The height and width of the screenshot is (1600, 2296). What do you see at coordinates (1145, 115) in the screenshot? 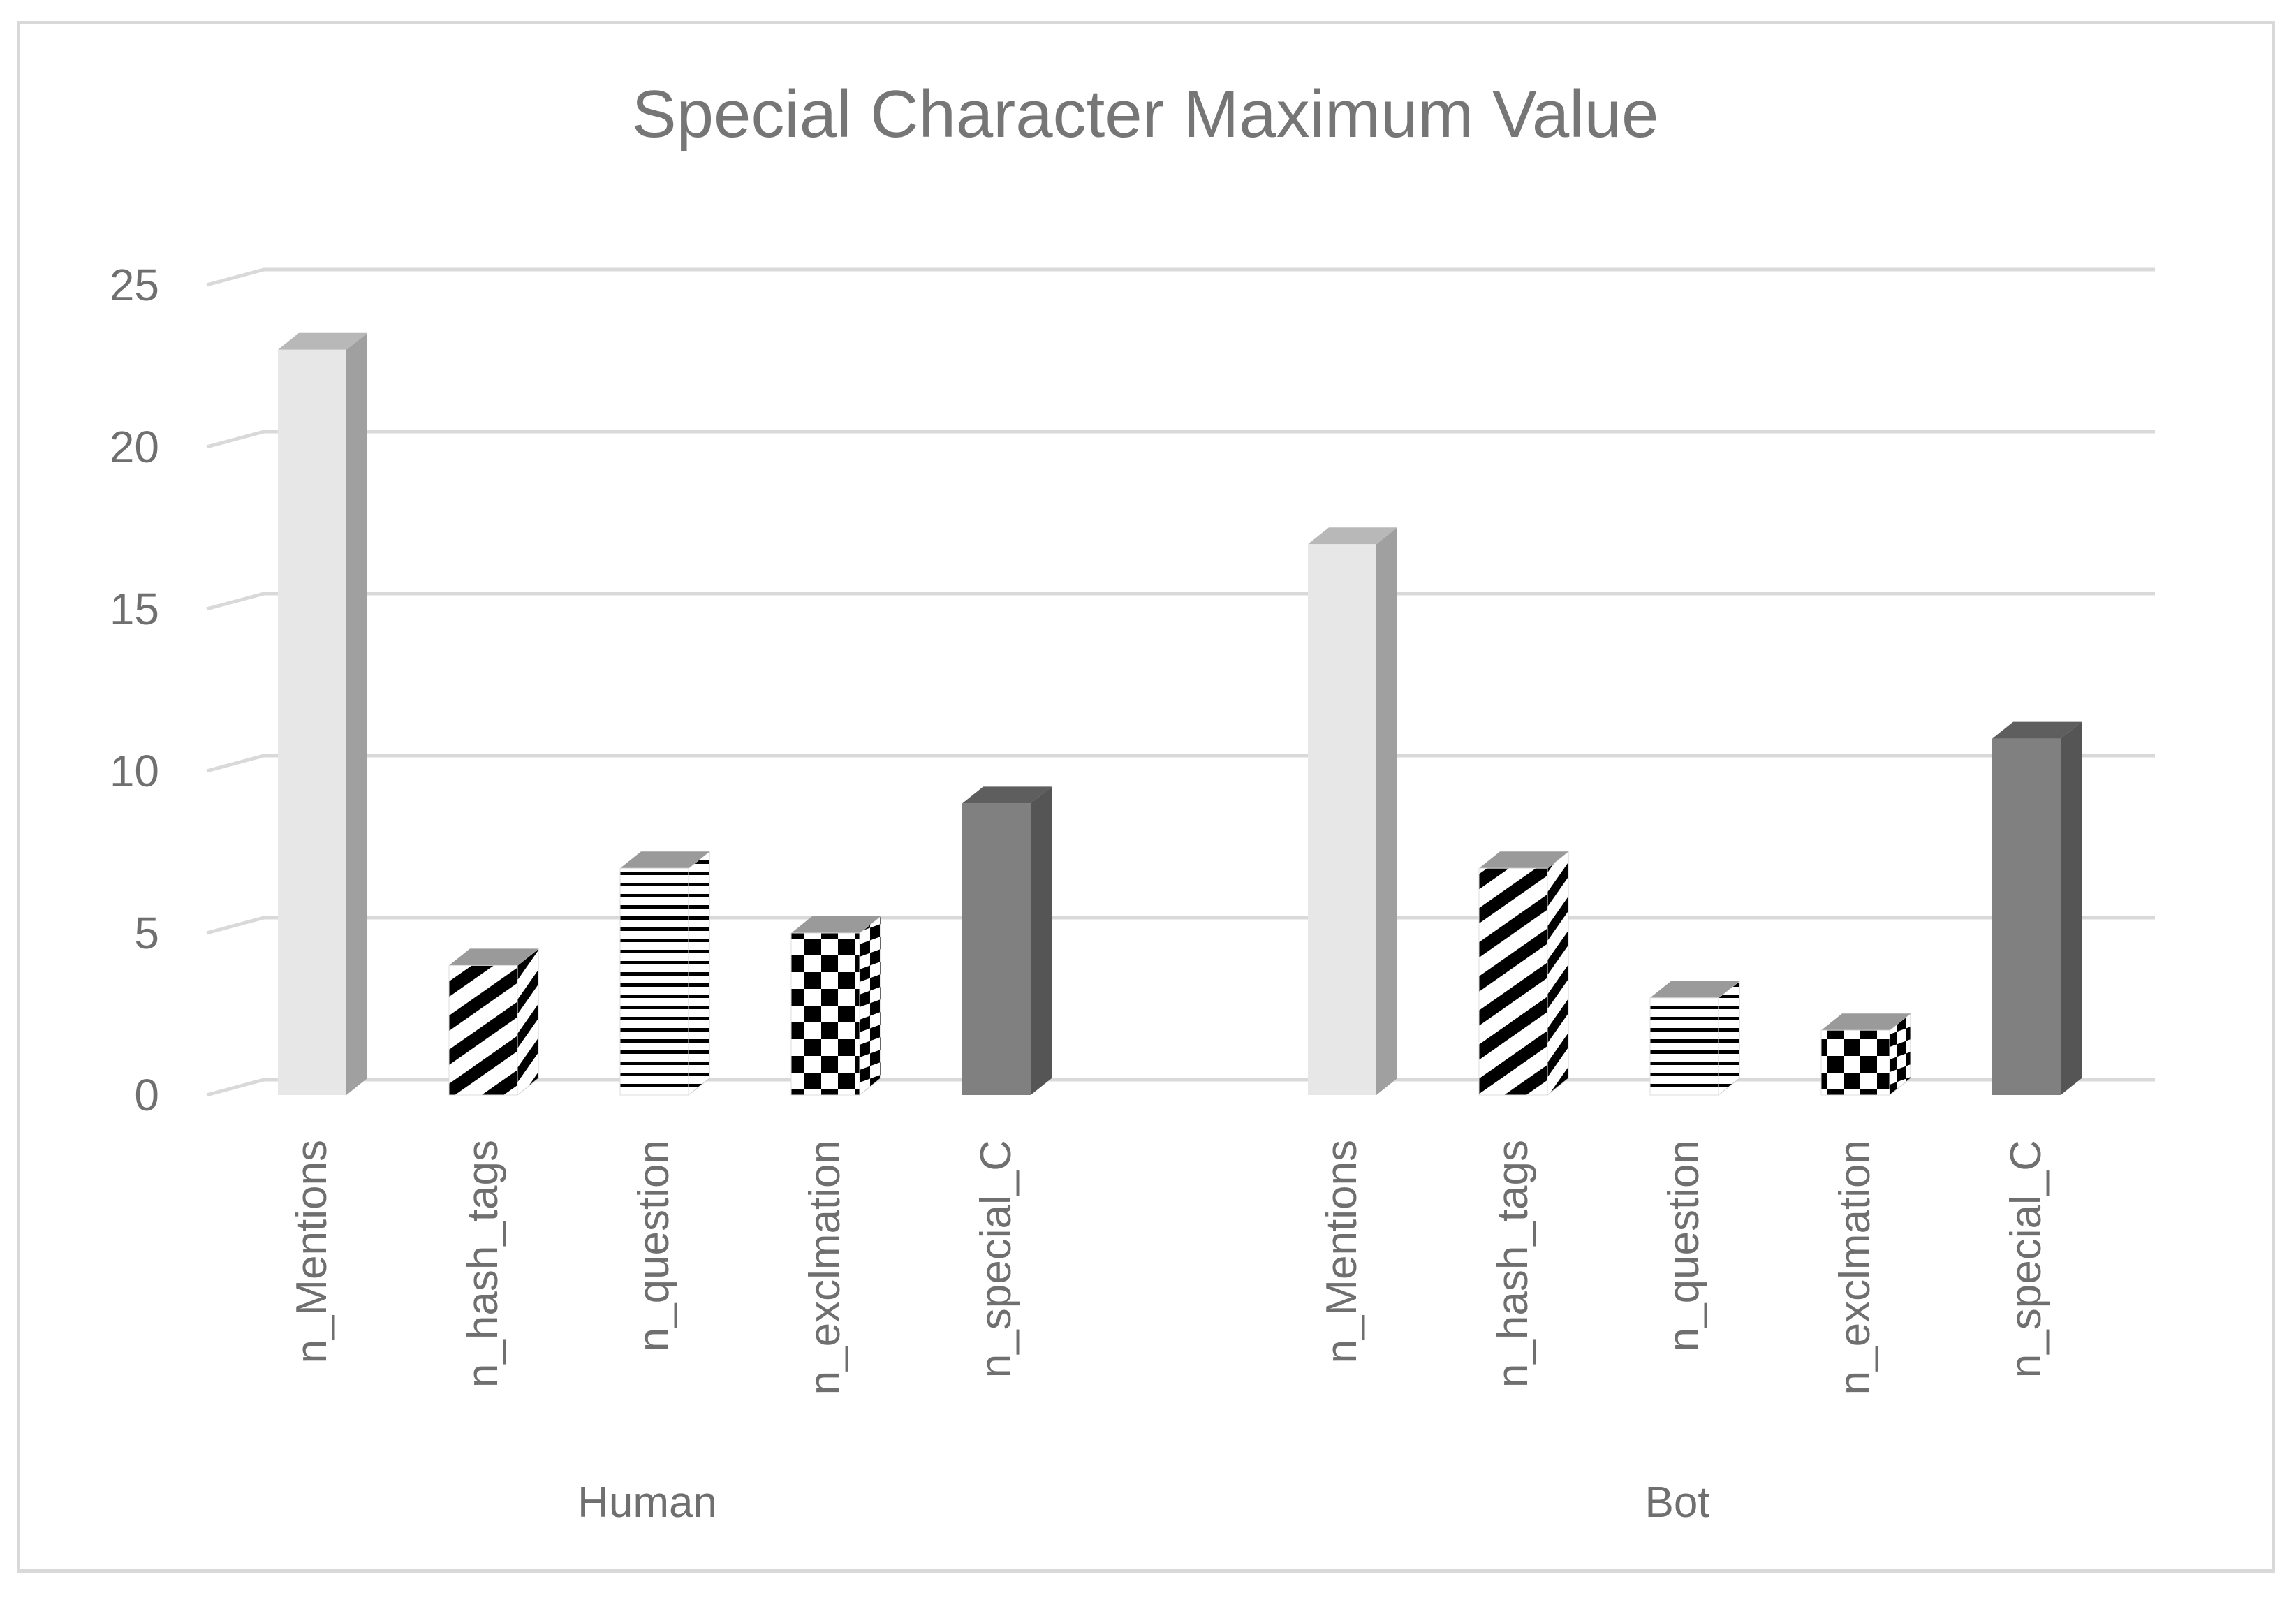
I see `chart-title: Special Character Maximum Value` at bounding box center [1145, 115].